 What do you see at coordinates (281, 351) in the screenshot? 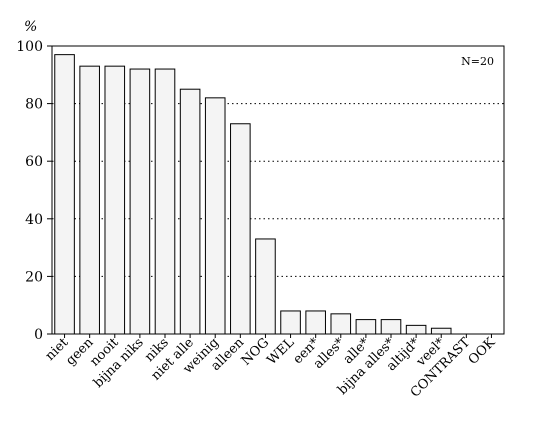
I see `x-tick-label-9: WEL` at bounding box center [281, 351].